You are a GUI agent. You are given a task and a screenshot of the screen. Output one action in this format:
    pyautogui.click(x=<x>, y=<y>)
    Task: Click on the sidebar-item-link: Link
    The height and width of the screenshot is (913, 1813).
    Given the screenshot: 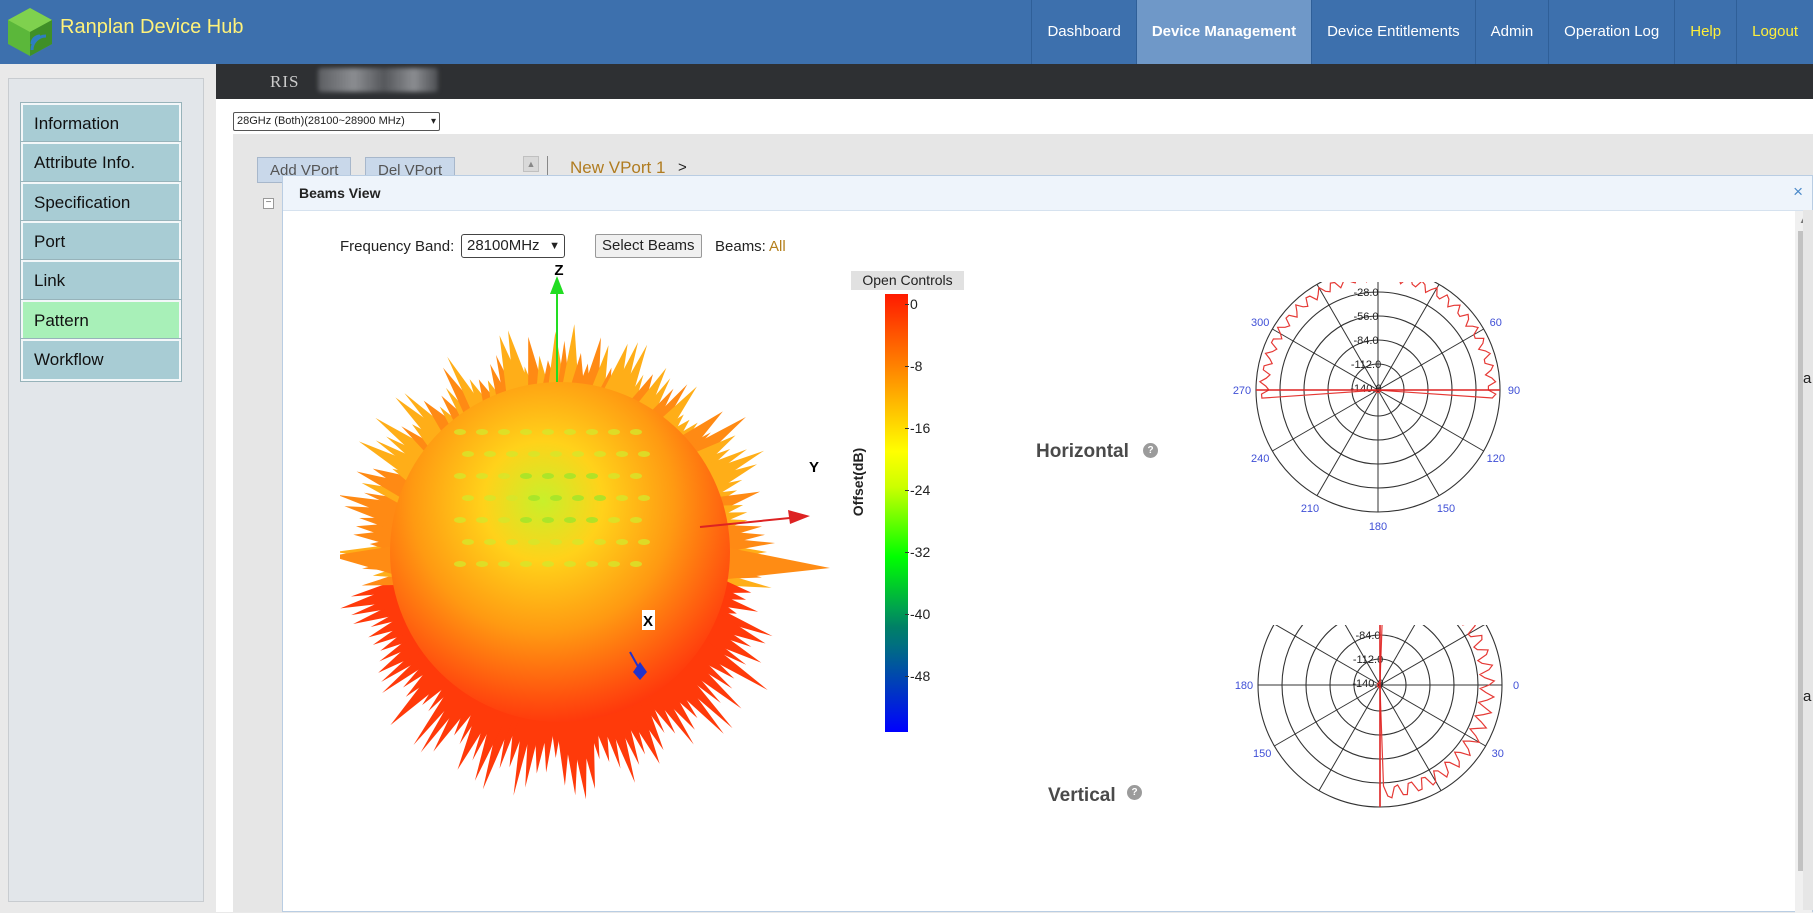 What is the action you would take?
    pyautogui.click(x=101, y=281)
    